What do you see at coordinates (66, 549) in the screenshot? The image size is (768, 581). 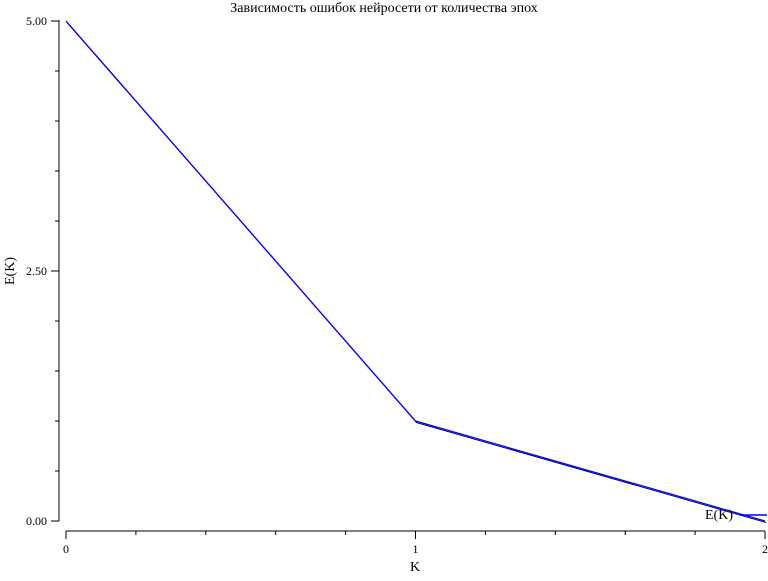 I see `x-tick-label: 0` at bounding box center [66, 549].